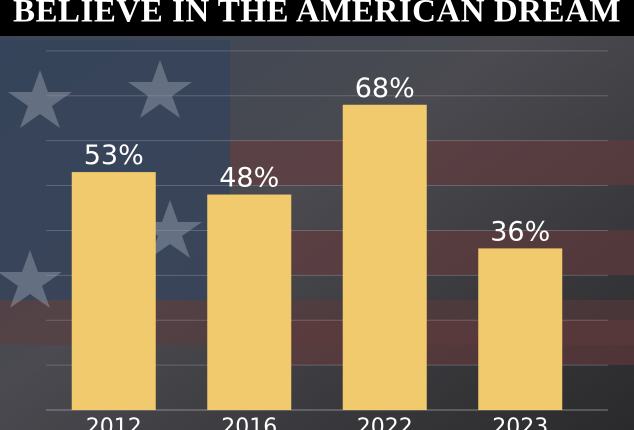  Describe the element at coordinates (249, 178) in the screenshot. I see `value-label: 48%` at that location.